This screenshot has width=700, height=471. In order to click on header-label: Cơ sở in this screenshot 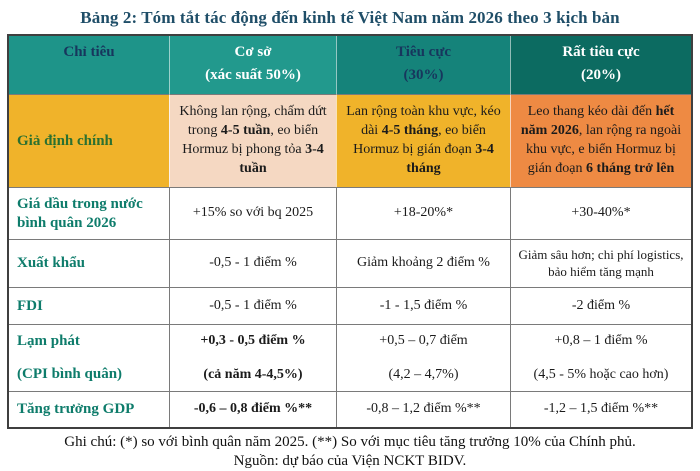, I will do `click(253, 52)`.